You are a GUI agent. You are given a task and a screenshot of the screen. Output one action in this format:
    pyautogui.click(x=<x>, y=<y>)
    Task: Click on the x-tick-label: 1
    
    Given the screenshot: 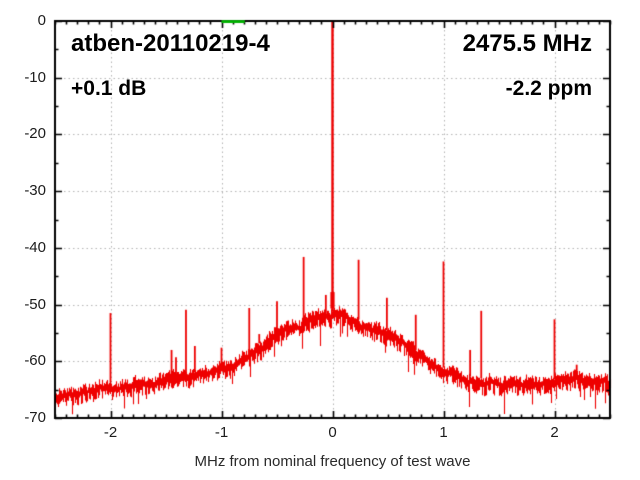 What is the action you would take?
    pyautogui.click(x=443, y=432)
    